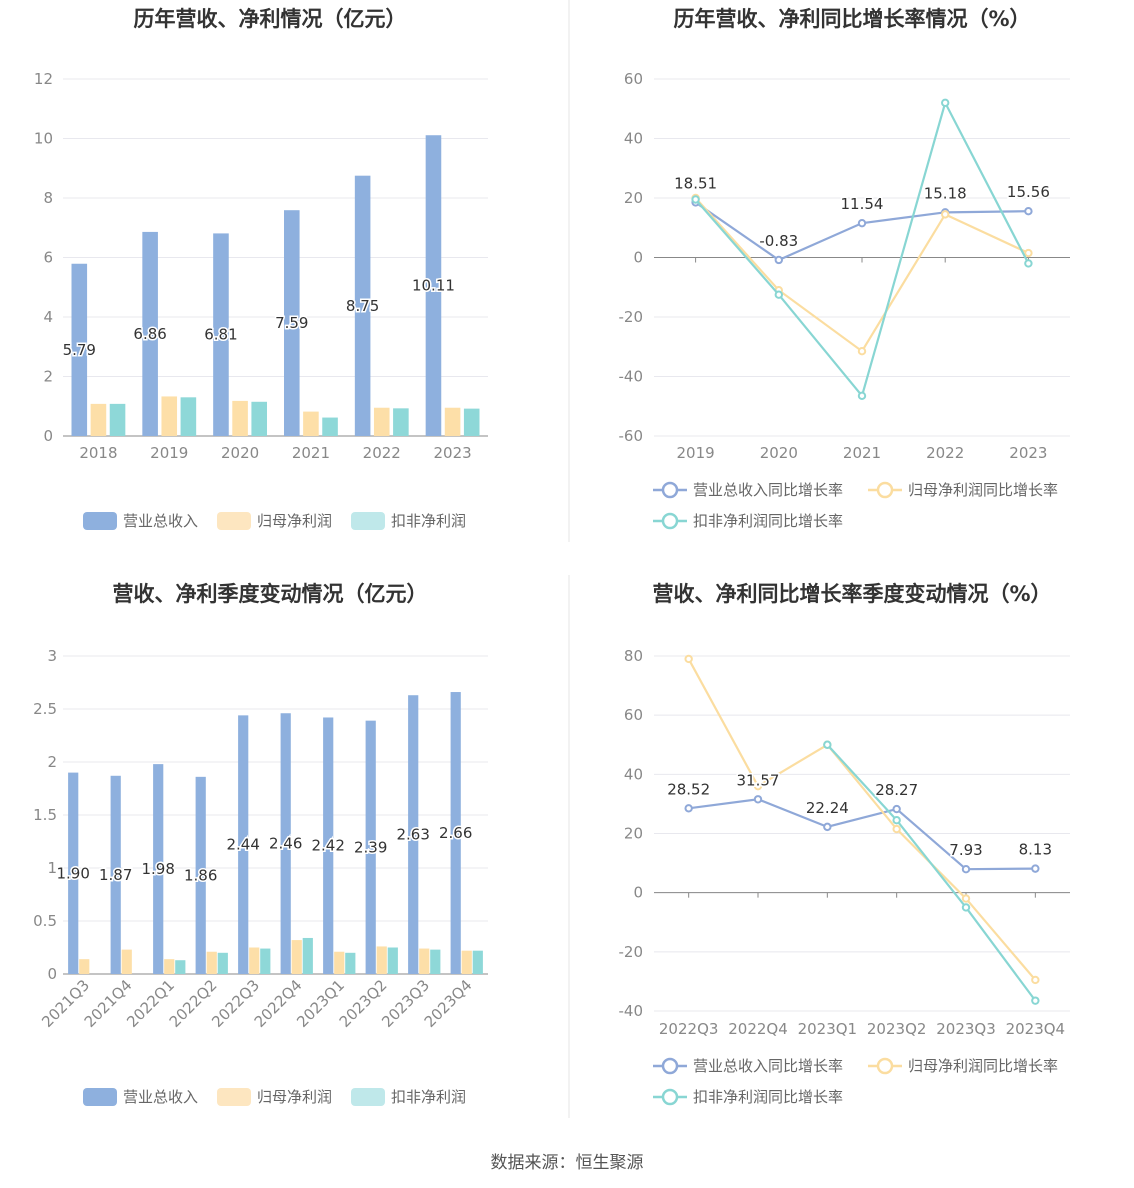 This screenshot has height=1188, width=1134. What do you see at coordinates (670, 521) in the screenshot?
I see `legend-marker` at bounding box center [670, 521].